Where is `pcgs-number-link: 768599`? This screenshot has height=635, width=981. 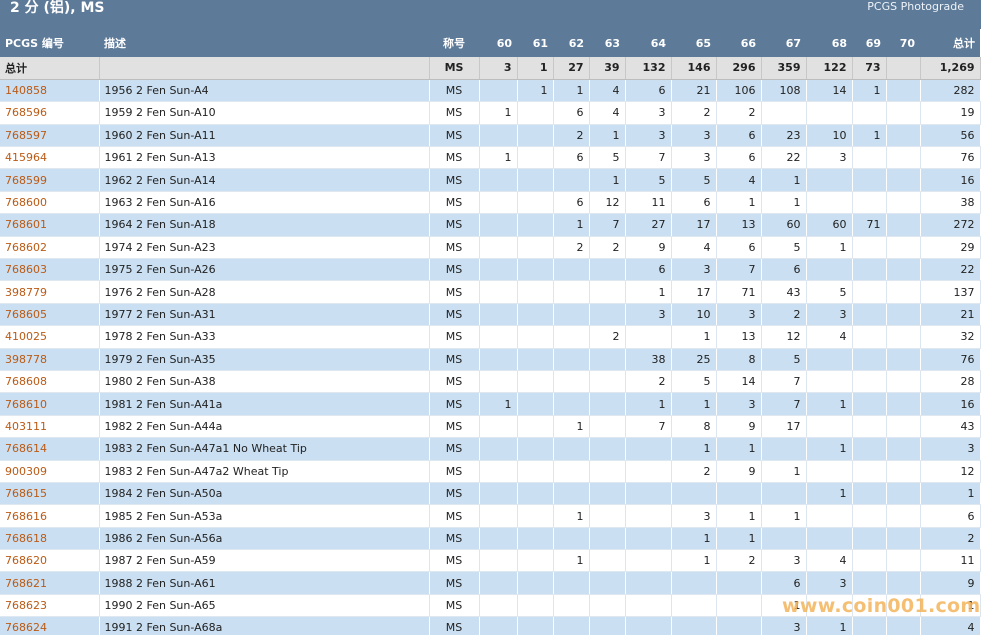
pcgs-number-link: 768599 is located at coordinates (26, 180).